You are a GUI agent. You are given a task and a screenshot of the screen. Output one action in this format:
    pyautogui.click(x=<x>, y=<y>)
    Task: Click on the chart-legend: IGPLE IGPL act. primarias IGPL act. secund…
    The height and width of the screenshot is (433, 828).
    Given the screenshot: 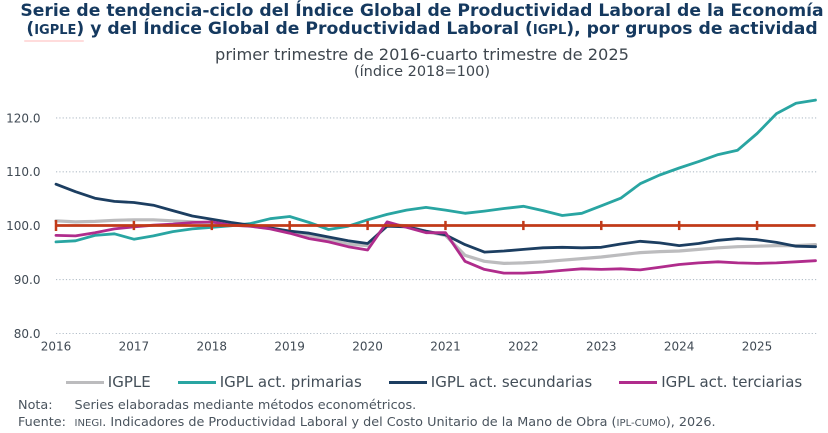 What is the action you would take?
    pyautogui.click(x=424, y=382)
    